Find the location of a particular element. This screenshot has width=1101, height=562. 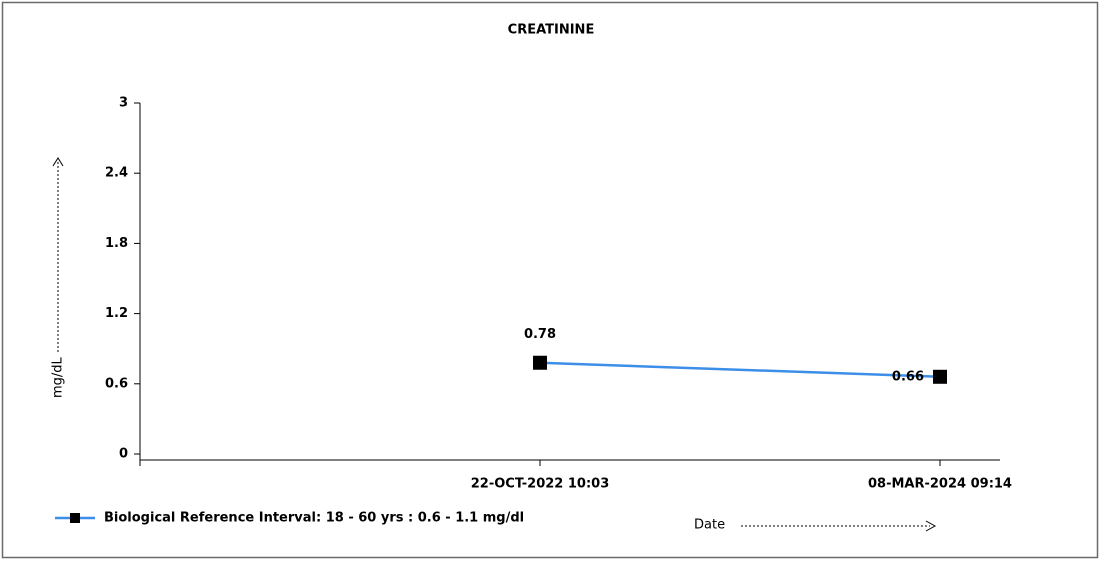

x-axis-label: Date is located at coordinates (709, 525).